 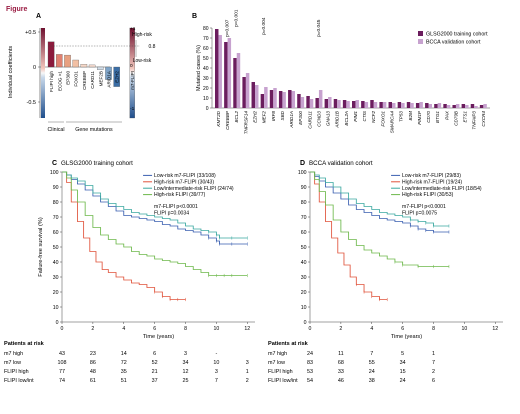 I want to click on category-label: EZH2, so click(x=117, y=77).